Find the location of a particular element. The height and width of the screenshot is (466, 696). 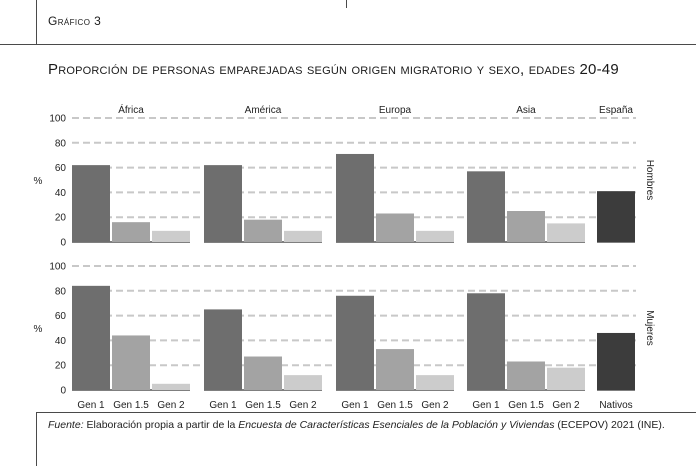

source-text-2: (ECEPOV) 2021 (INE). is located at coordinates (609, 425).